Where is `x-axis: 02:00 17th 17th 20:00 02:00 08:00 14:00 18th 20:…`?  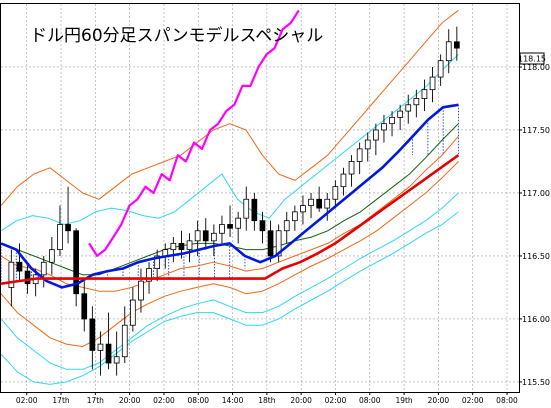 x-axis: 02:00 17th 17th 20:00 02:00 08:00 14:00 18th 20:… is located at coordinates (267, 398).